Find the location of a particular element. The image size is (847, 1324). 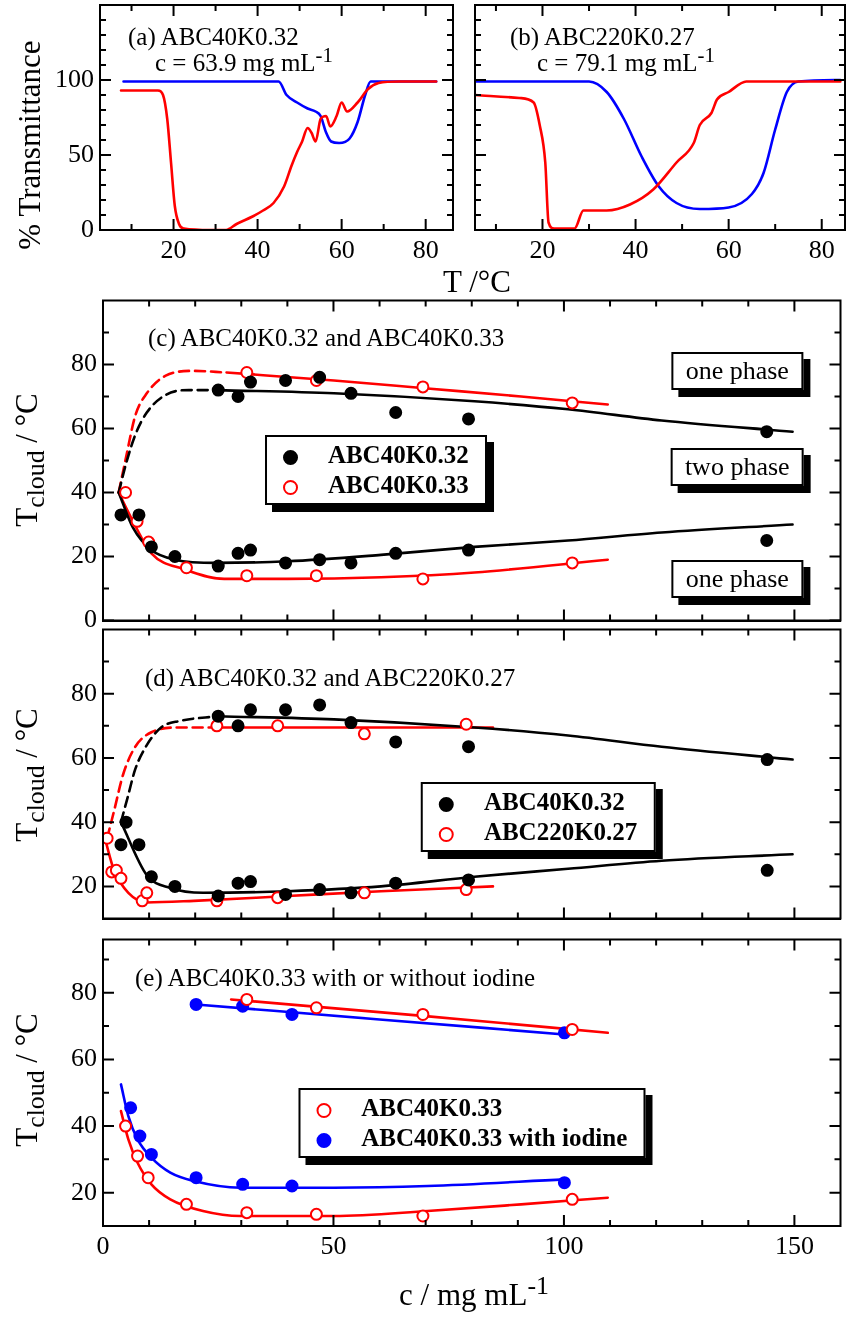

x-tick-label: 20 is located at coordinates (542, 250).